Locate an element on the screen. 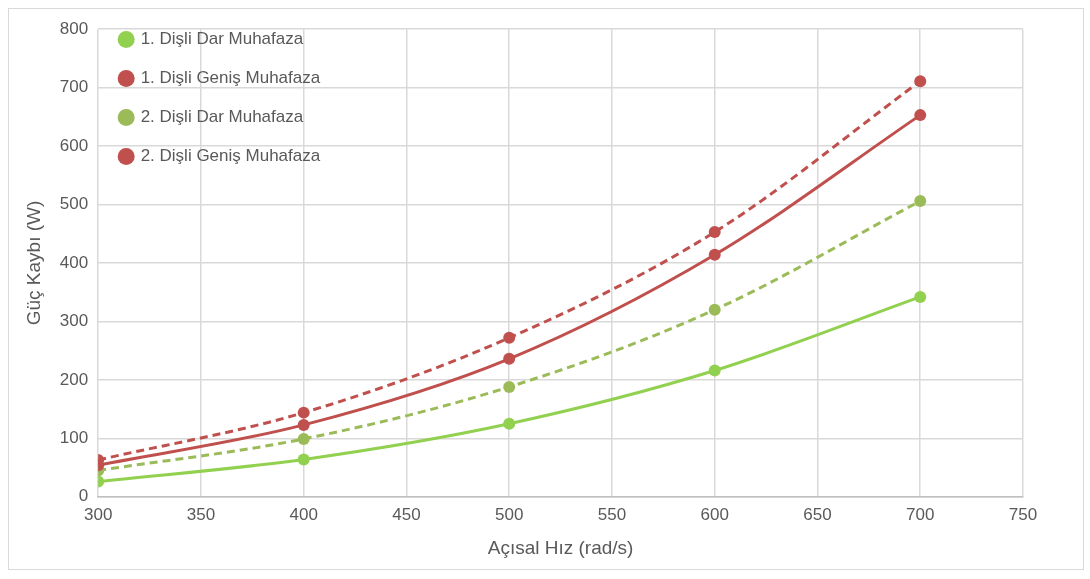 The width and height of the screenshot is (1090, 579). y-tick-label: 400 is located at coordinates (74, 262).